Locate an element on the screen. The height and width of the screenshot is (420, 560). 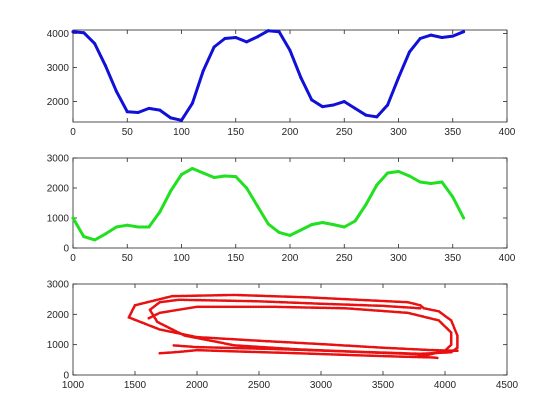
middle-x-tick-label: 400 is located at coordinates (507, 258).